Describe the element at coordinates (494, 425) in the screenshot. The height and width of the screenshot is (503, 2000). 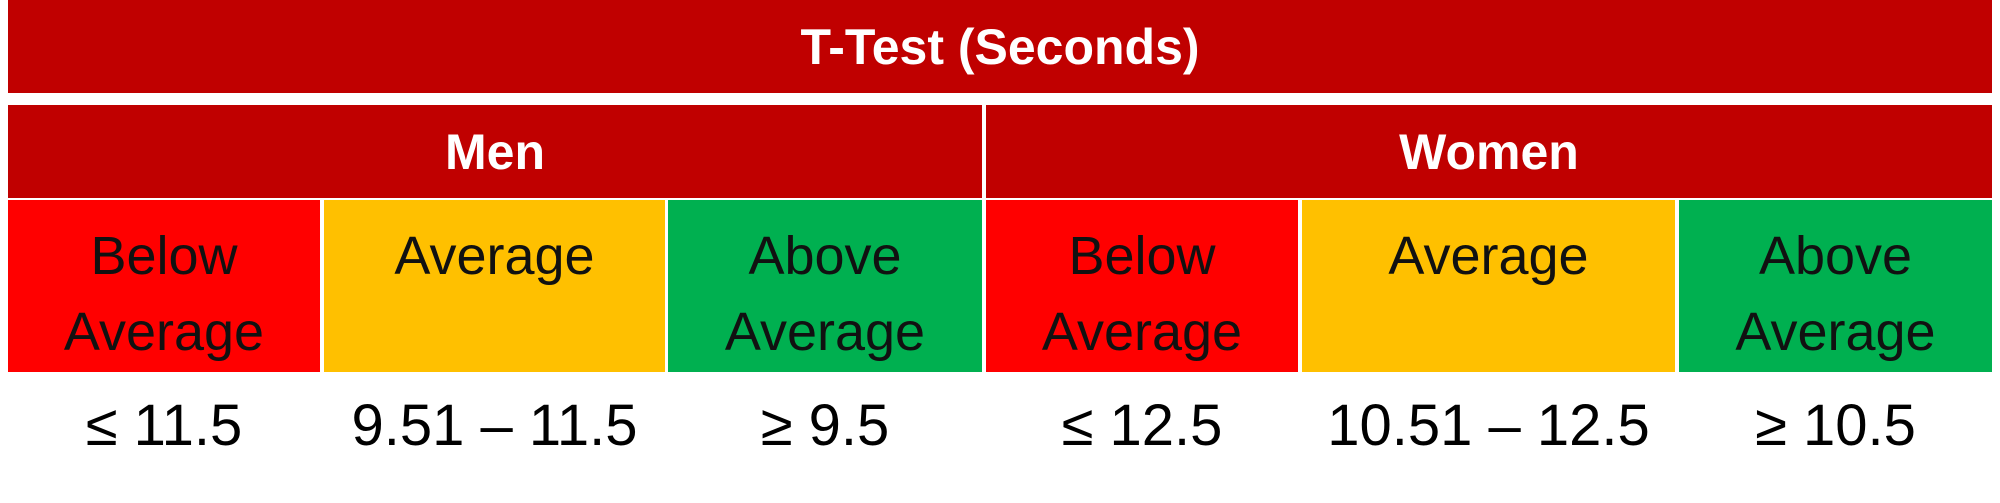
I see `range-value: 9.51 – 11.5` at that location.